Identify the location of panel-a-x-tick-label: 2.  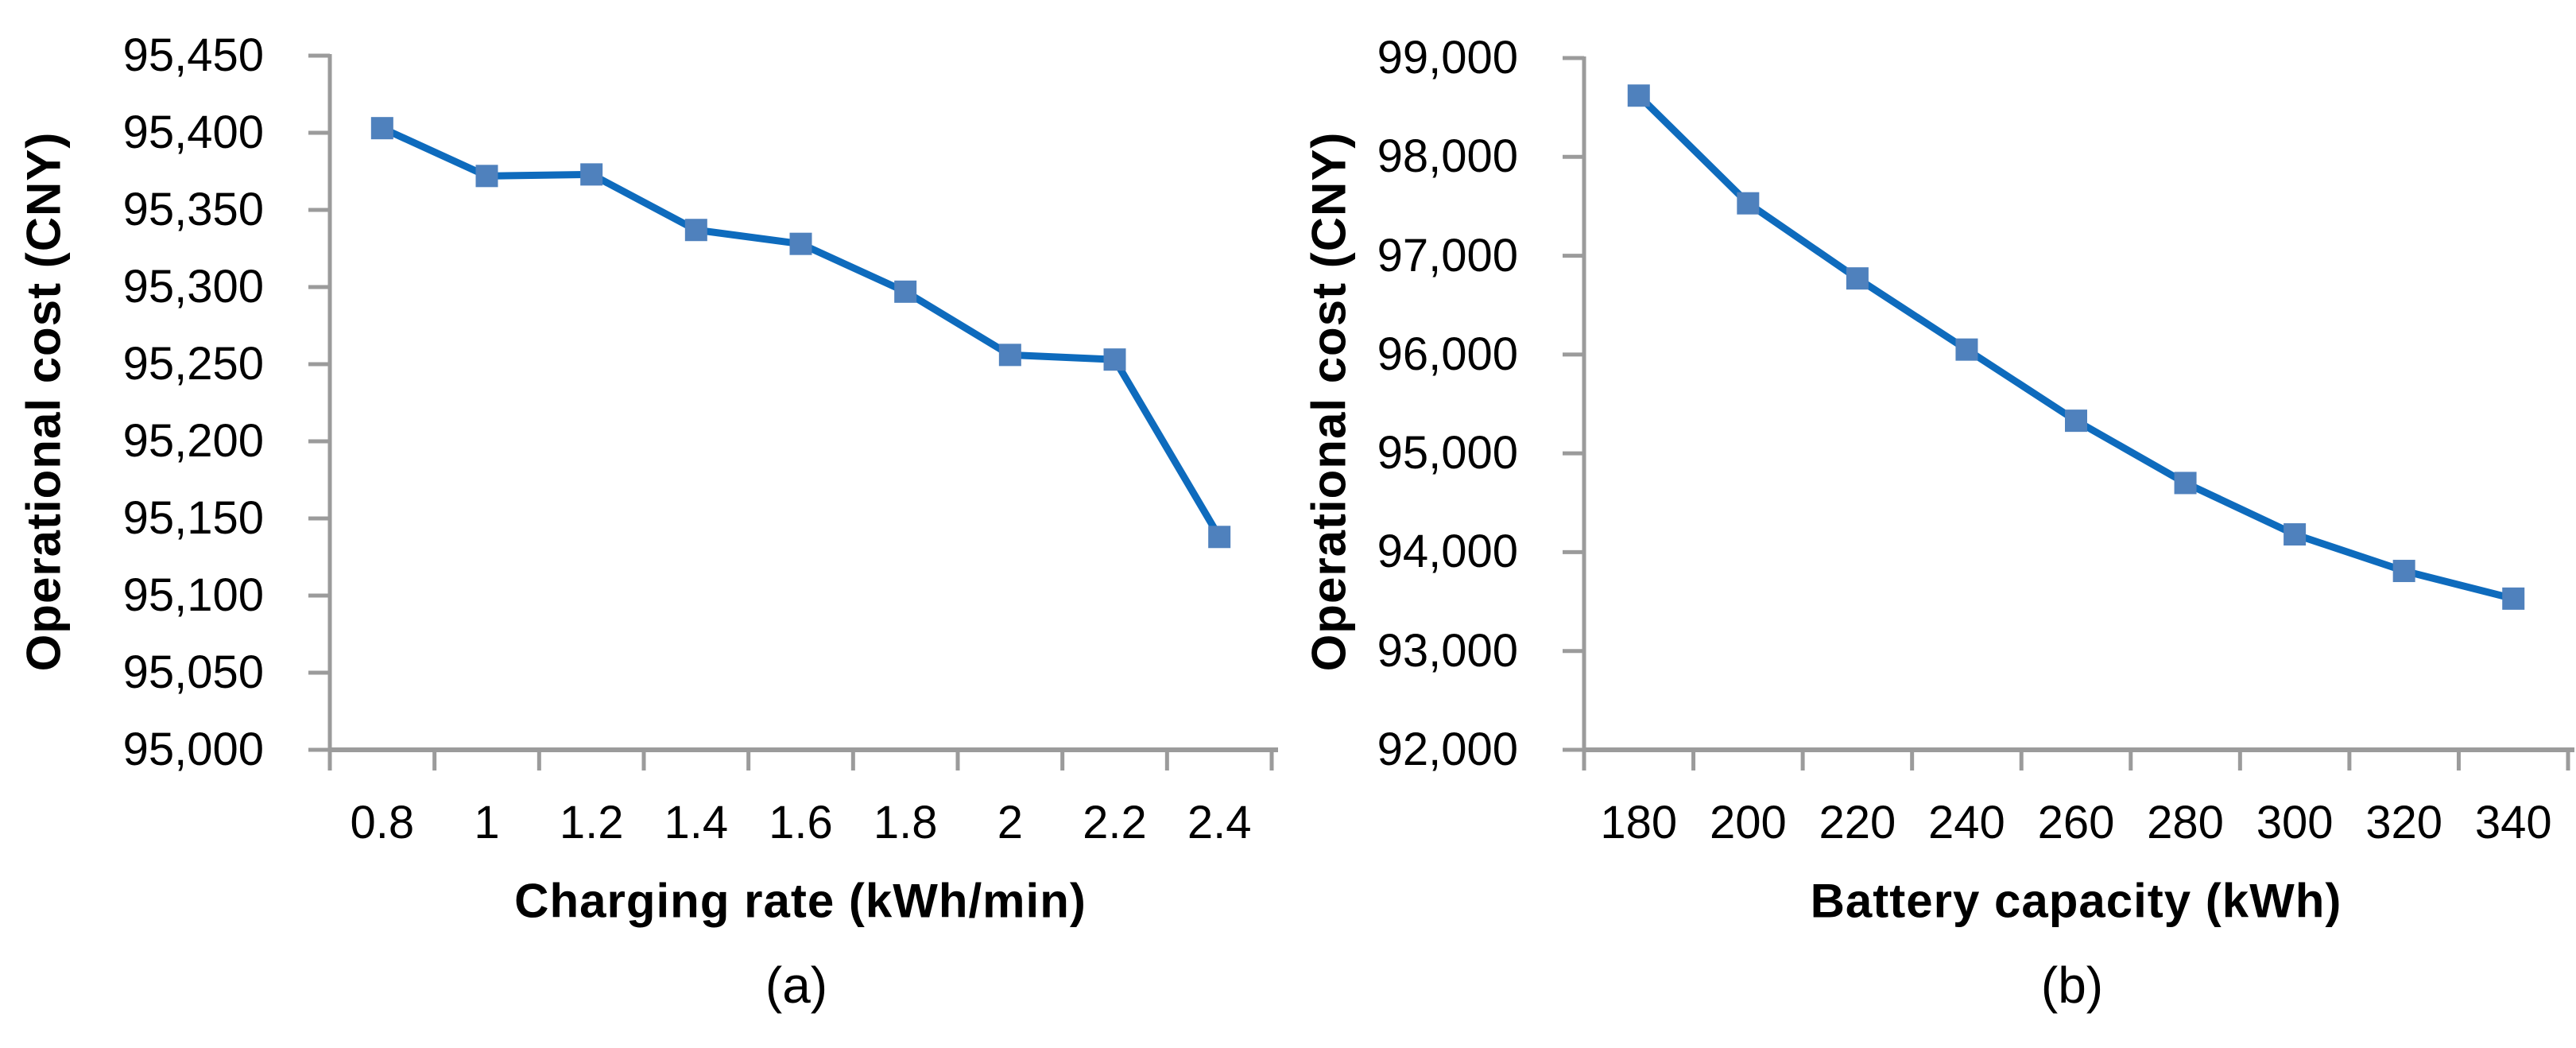
(1010, 822).